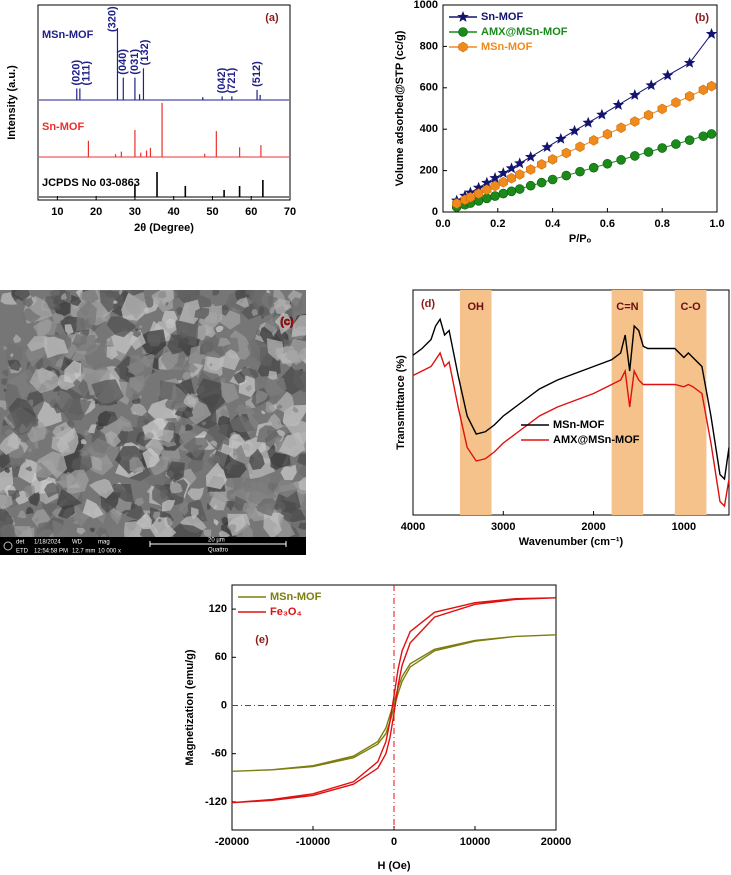 This screenshot has height=875, width=731. What do you see at coordinates (96, 212) in the screenshot?
I see `x-tick-label: 20` at bounding box center [96, 212].